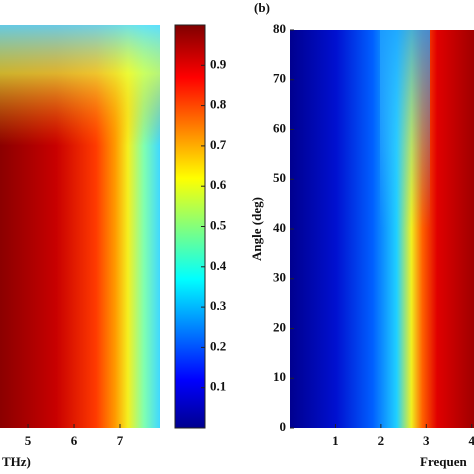  I want to click on y-tick-label: 70, so click(279, 78).